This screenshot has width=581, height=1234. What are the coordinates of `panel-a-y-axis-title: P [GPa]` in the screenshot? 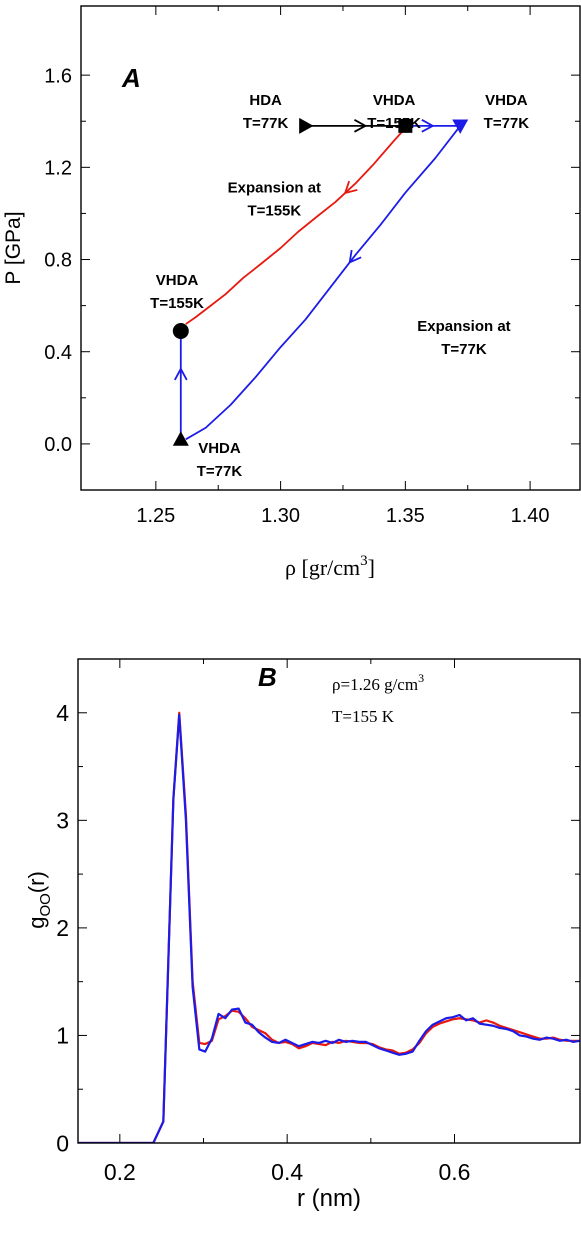 It's located at (13, 247).